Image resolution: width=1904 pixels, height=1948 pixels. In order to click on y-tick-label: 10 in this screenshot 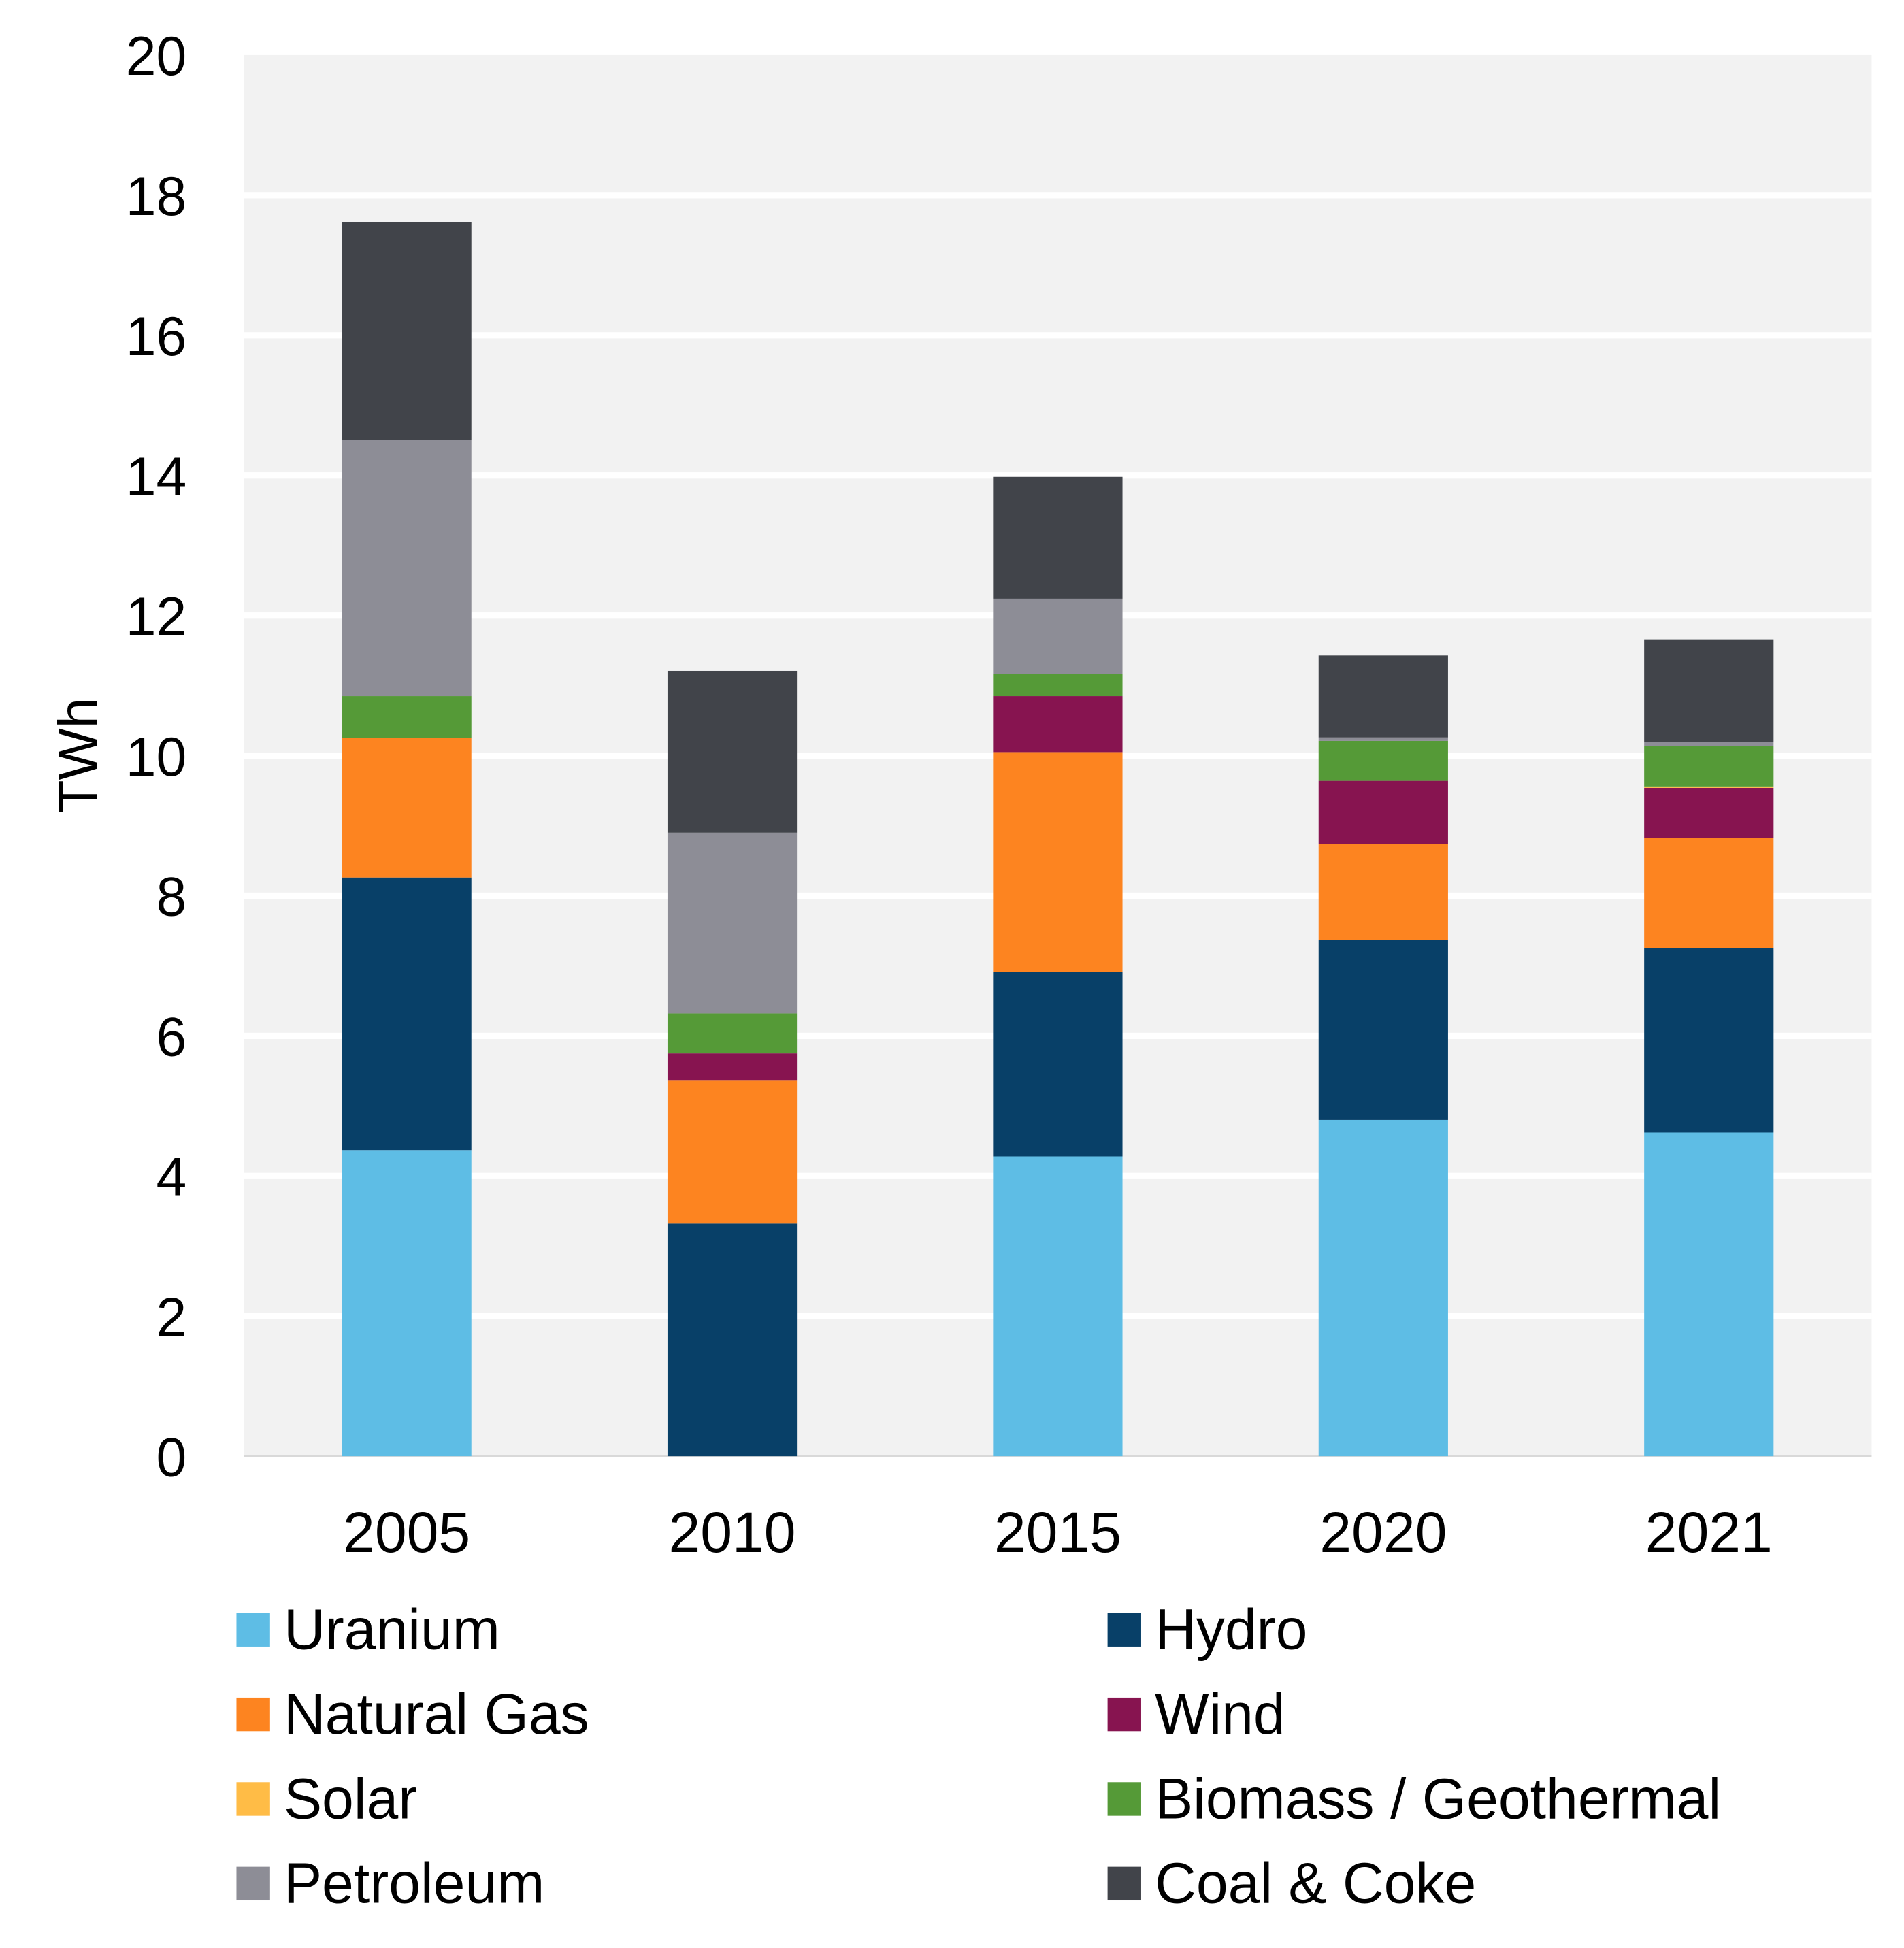, I will do `click(157, 757)`.